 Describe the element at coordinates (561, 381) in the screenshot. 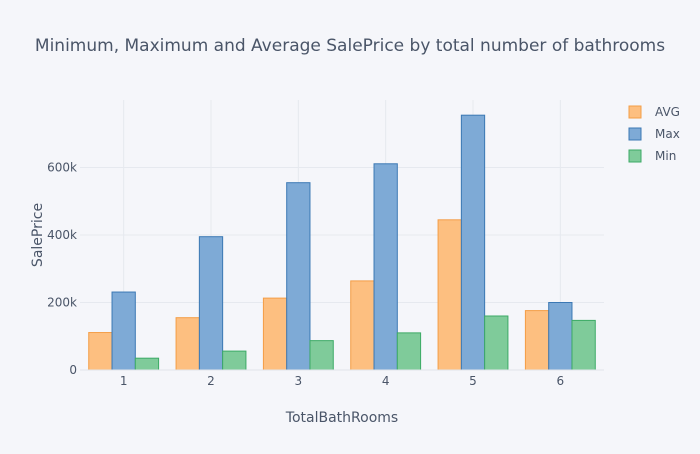

I see `x-tick-label: 6` at that location.